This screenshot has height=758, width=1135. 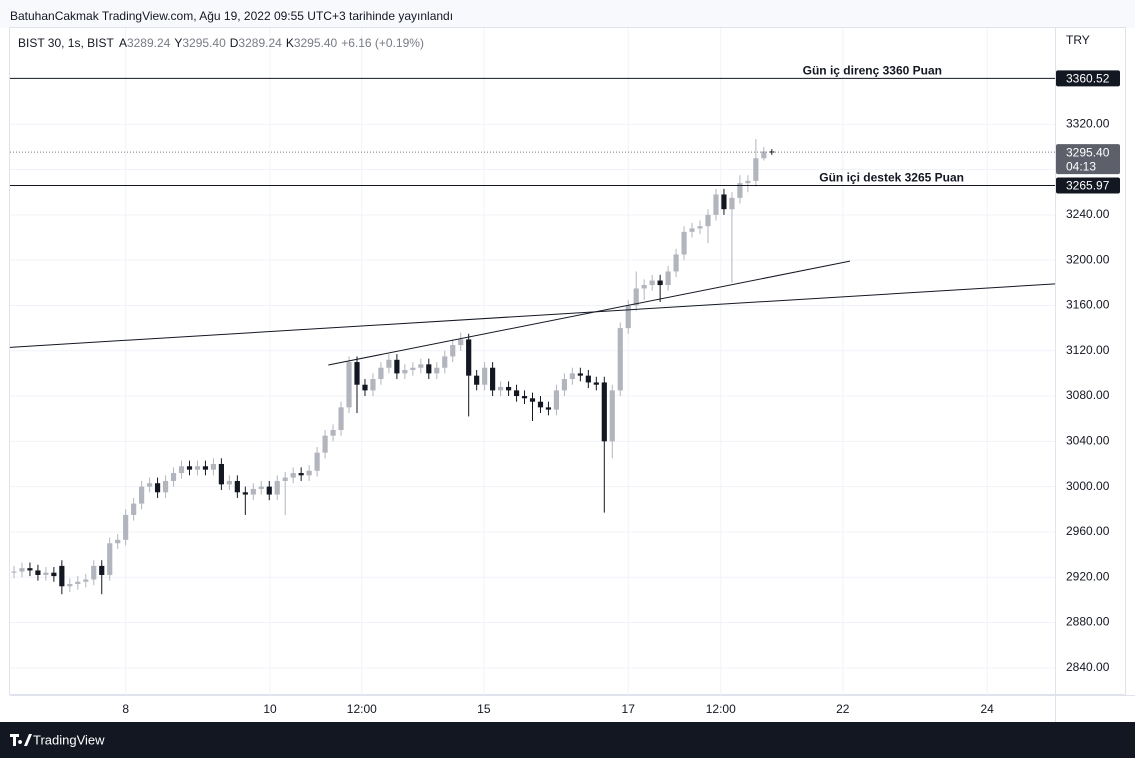 I want to click on y-tick-label: 3320.00, so click(x=1088, y=123).